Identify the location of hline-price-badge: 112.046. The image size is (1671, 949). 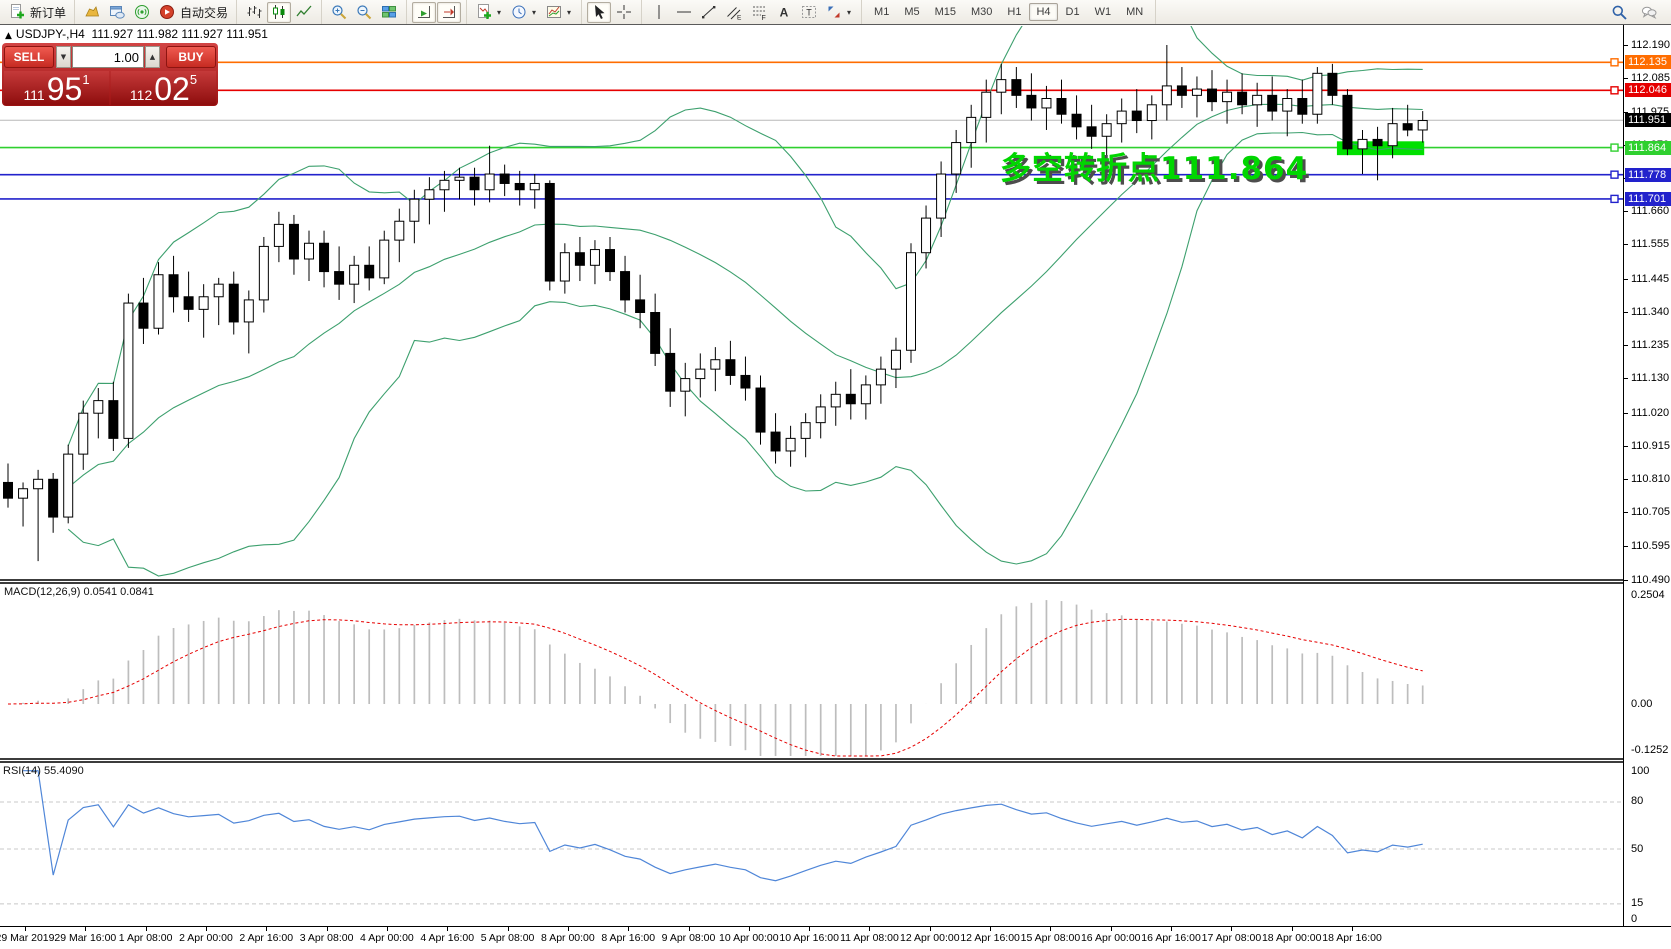
(1648, 90).